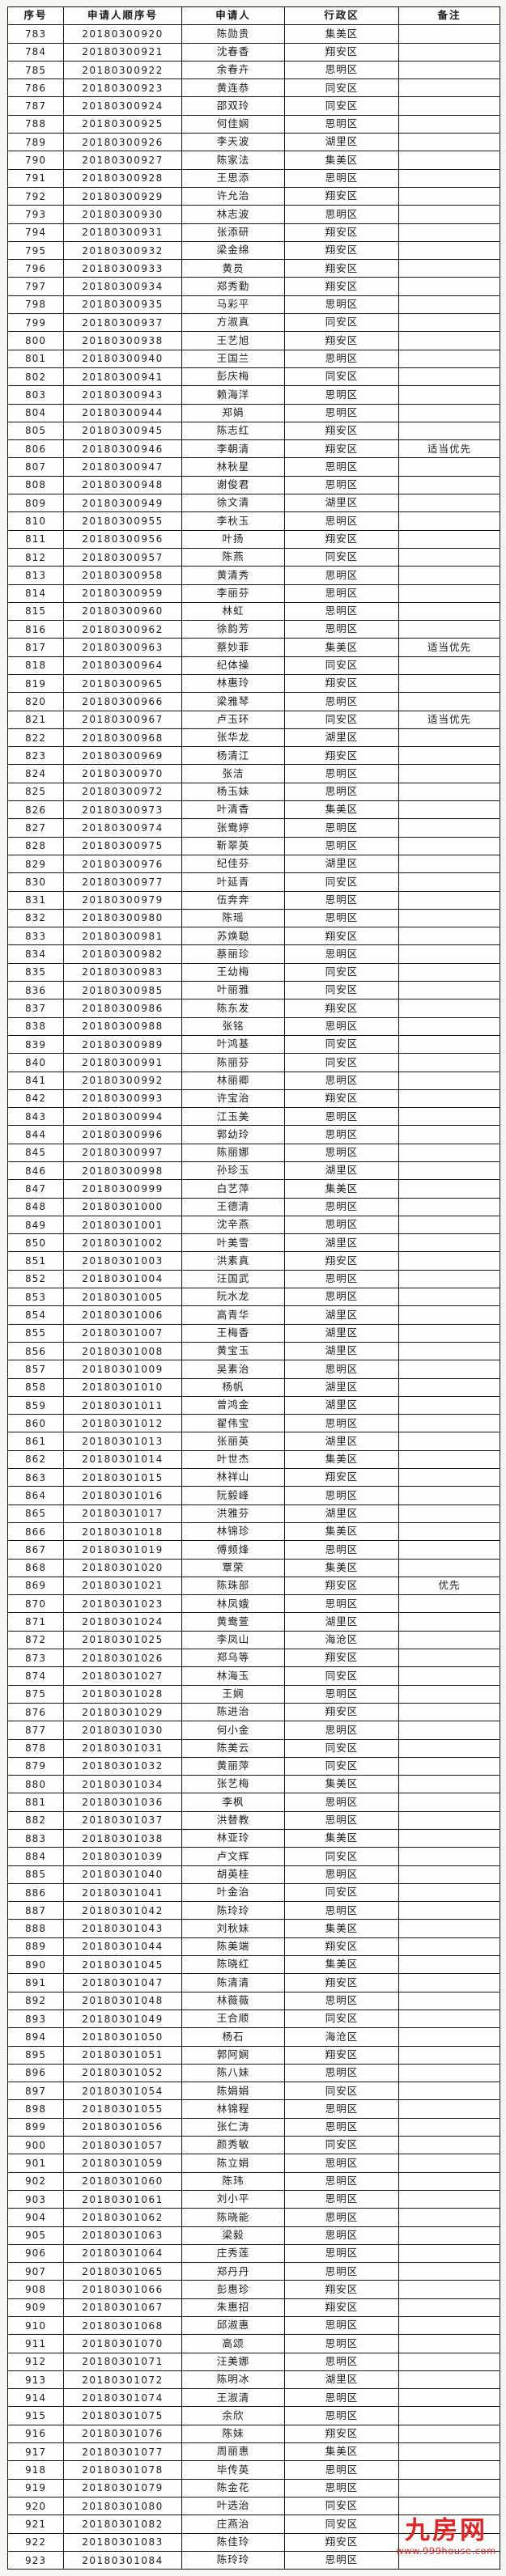  I want to click on remarks-cell: 适当优先, so click(449, 647).